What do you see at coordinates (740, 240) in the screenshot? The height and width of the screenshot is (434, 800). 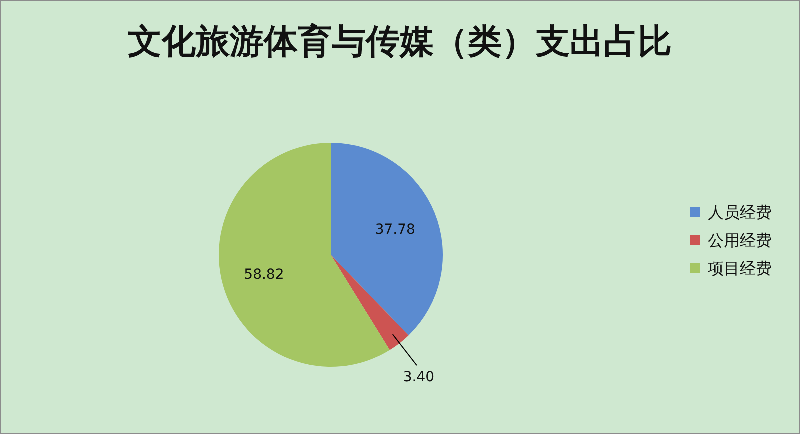 I see `legend-label: 公用经费` at bounding box center [740, 240].